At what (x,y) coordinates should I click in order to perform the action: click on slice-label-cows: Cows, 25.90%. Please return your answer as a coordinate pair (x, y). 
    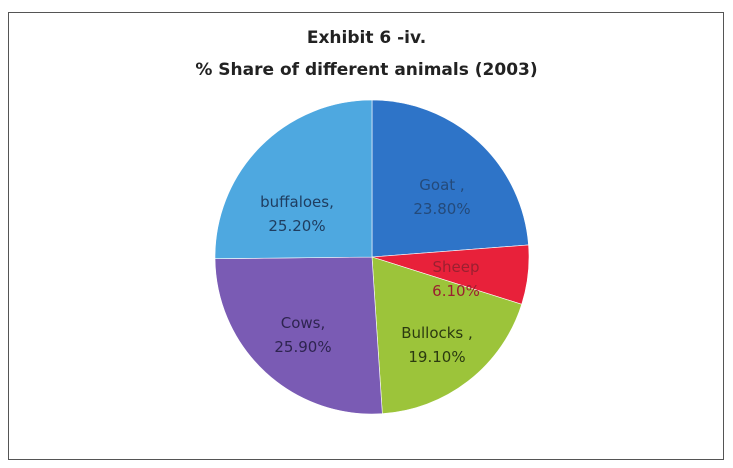
    Looking at the image, I should click on (302, 335).